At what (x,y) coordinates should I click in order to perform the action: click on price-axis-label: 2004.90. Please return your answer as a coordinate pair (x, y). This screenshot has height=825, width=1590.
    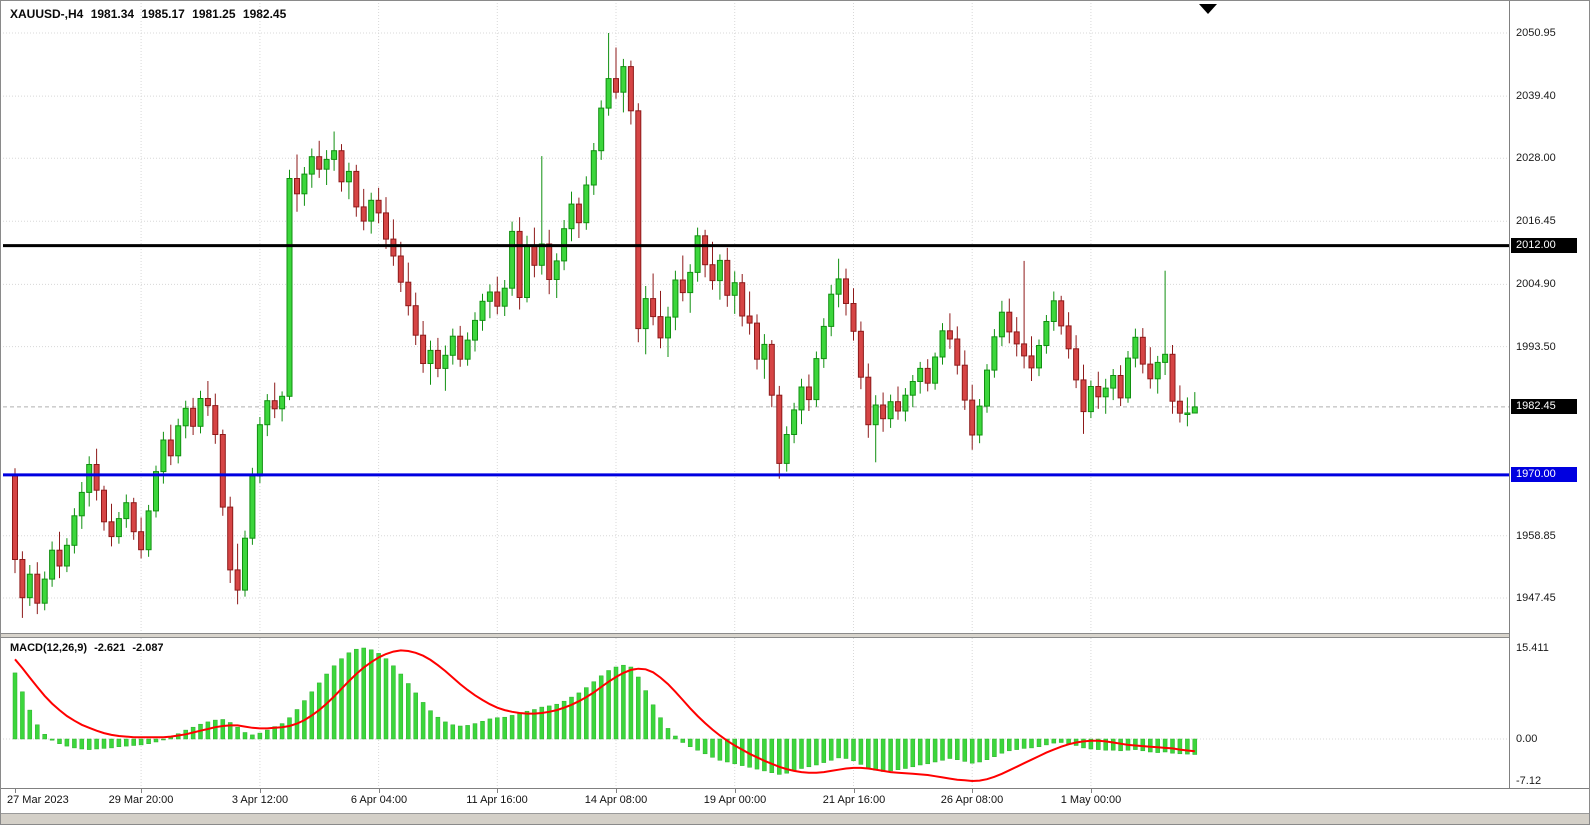
    Looking at the image, I should click on (1536, 284).